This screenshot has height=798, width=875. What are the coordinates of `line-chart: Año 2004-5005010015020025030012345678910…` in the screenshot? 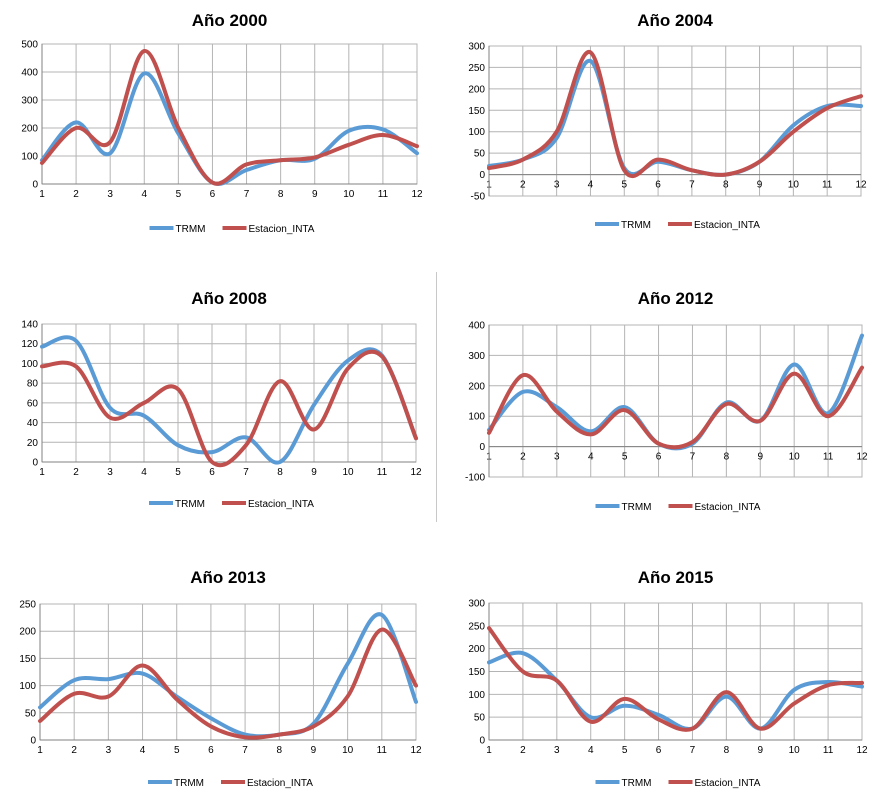 It's located at (667, 121).